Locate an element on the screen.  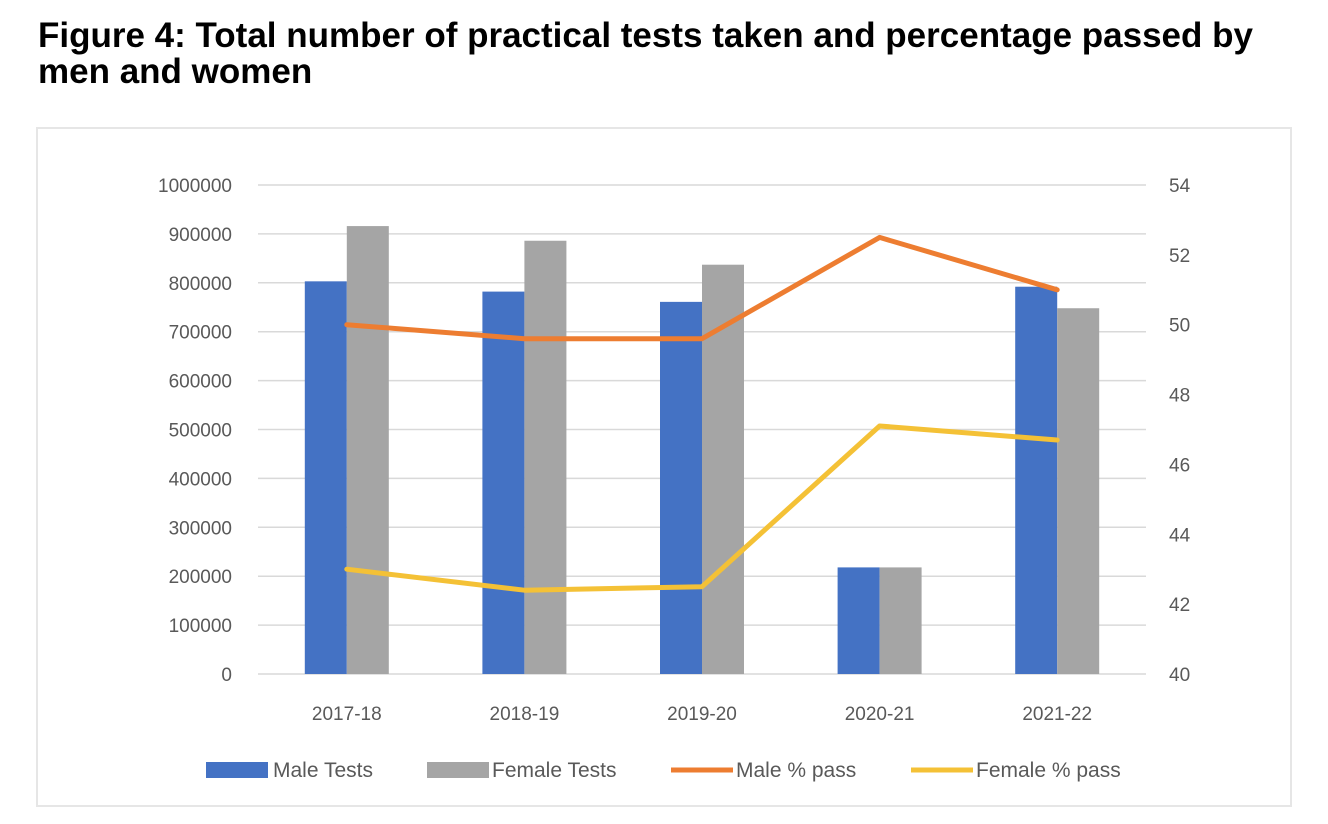
left-tick-label: 800000 is located at coordinates (200, 284).